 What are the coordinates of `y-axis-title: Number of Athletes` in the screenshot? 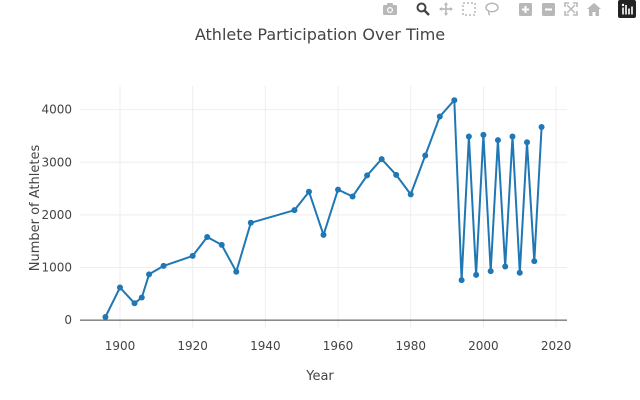 It's located at (35, 208).